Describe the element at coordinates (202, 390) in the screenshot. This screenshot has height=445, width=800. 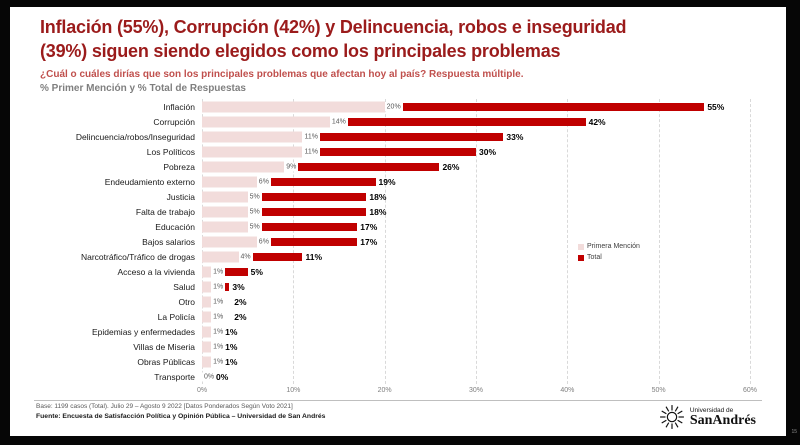
I see `x-tick-label: 0%` at that location.